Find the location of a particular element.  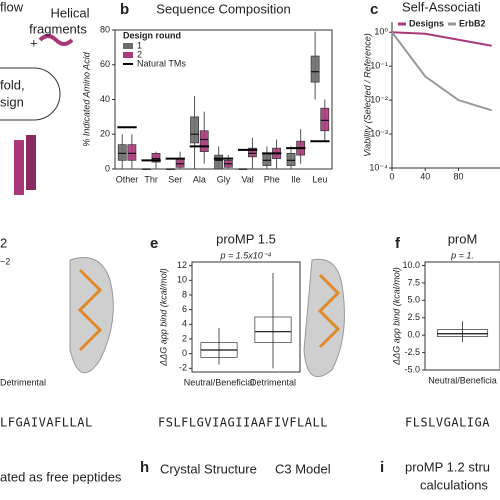

panel-label: c is located at coordinates (374, 9).